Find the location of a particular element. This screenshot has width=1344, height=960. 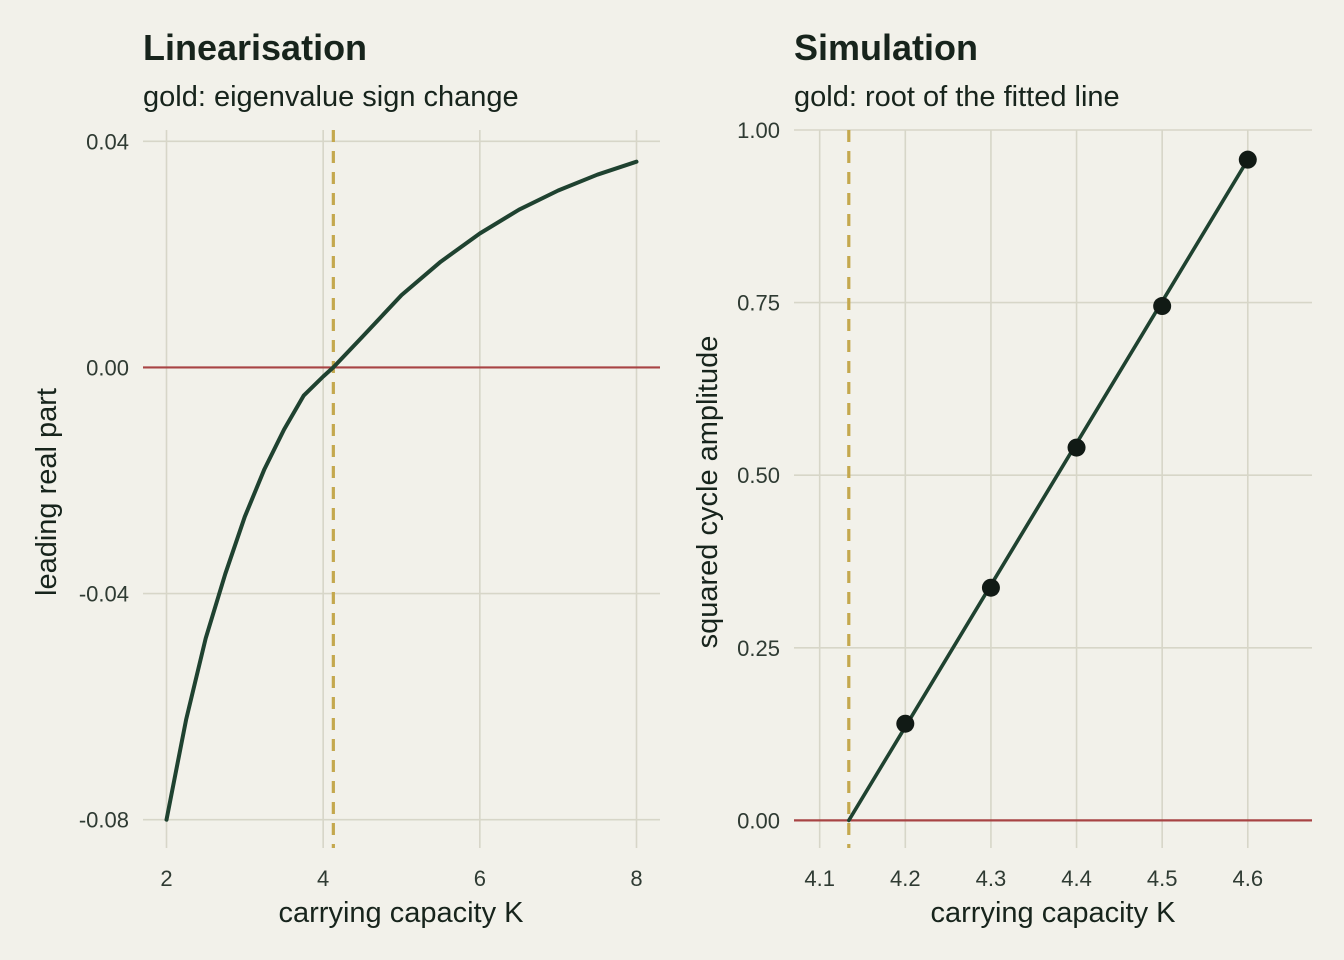

simulation-x-tick-label: 4.1 is located at coordinates (819, 878).